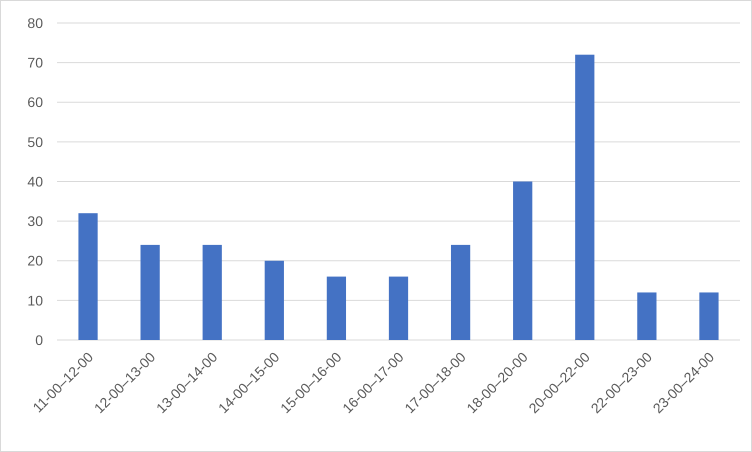 This screenshot has width=752, height=452. Describe the element at coordinates (35, 260) in the screenshot. I see `y-tick-label: 20` at that location.